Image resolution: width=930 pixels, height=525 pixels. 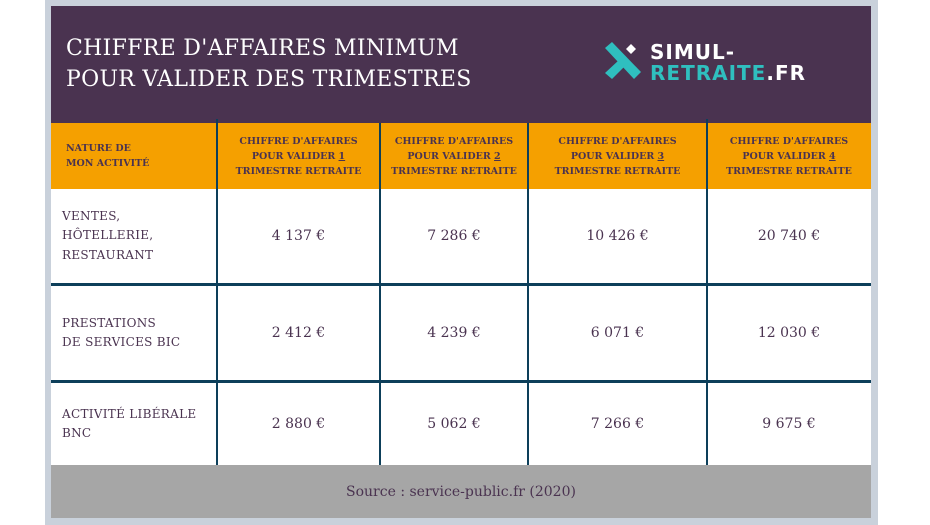 I want to click on quarter-count: 1, so click(x=342, y=156).